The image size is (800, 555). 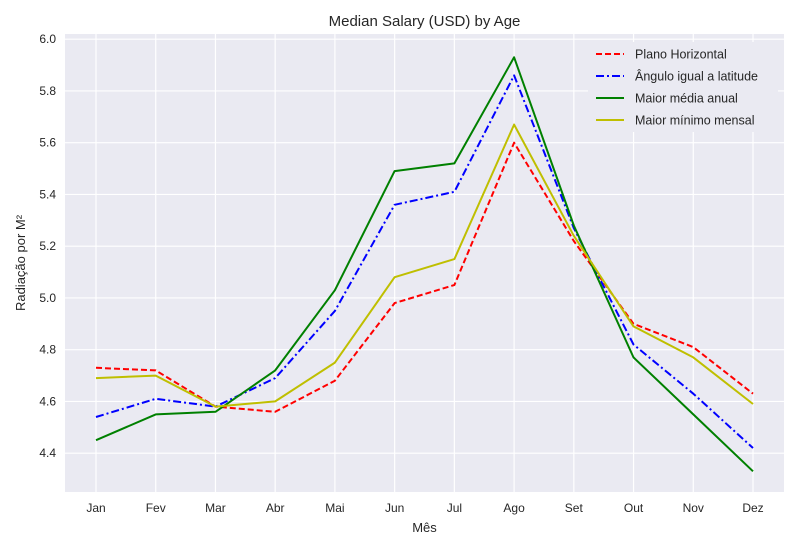 I want to click on x-tick-label: Set, so click(x=574, y=508).